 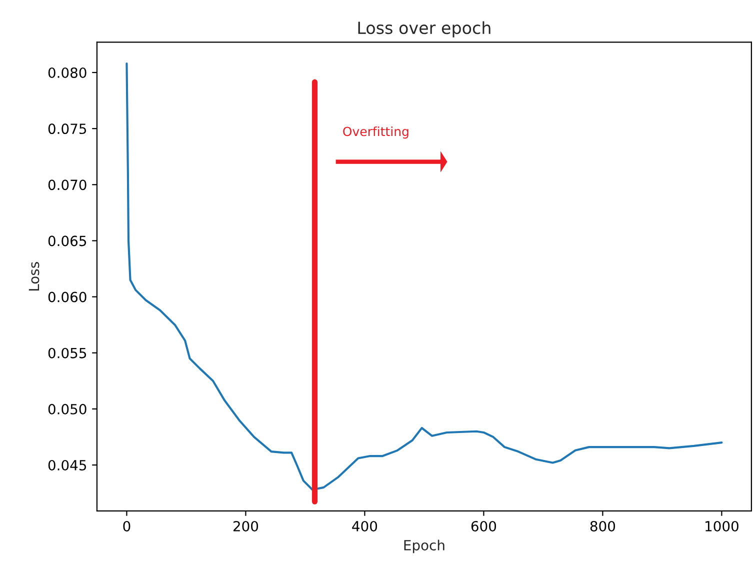 What do you see at coordinates (67, 465) in the screenshot?
I see `y-tick-label: 0.045` at bounding box center [67, 465].